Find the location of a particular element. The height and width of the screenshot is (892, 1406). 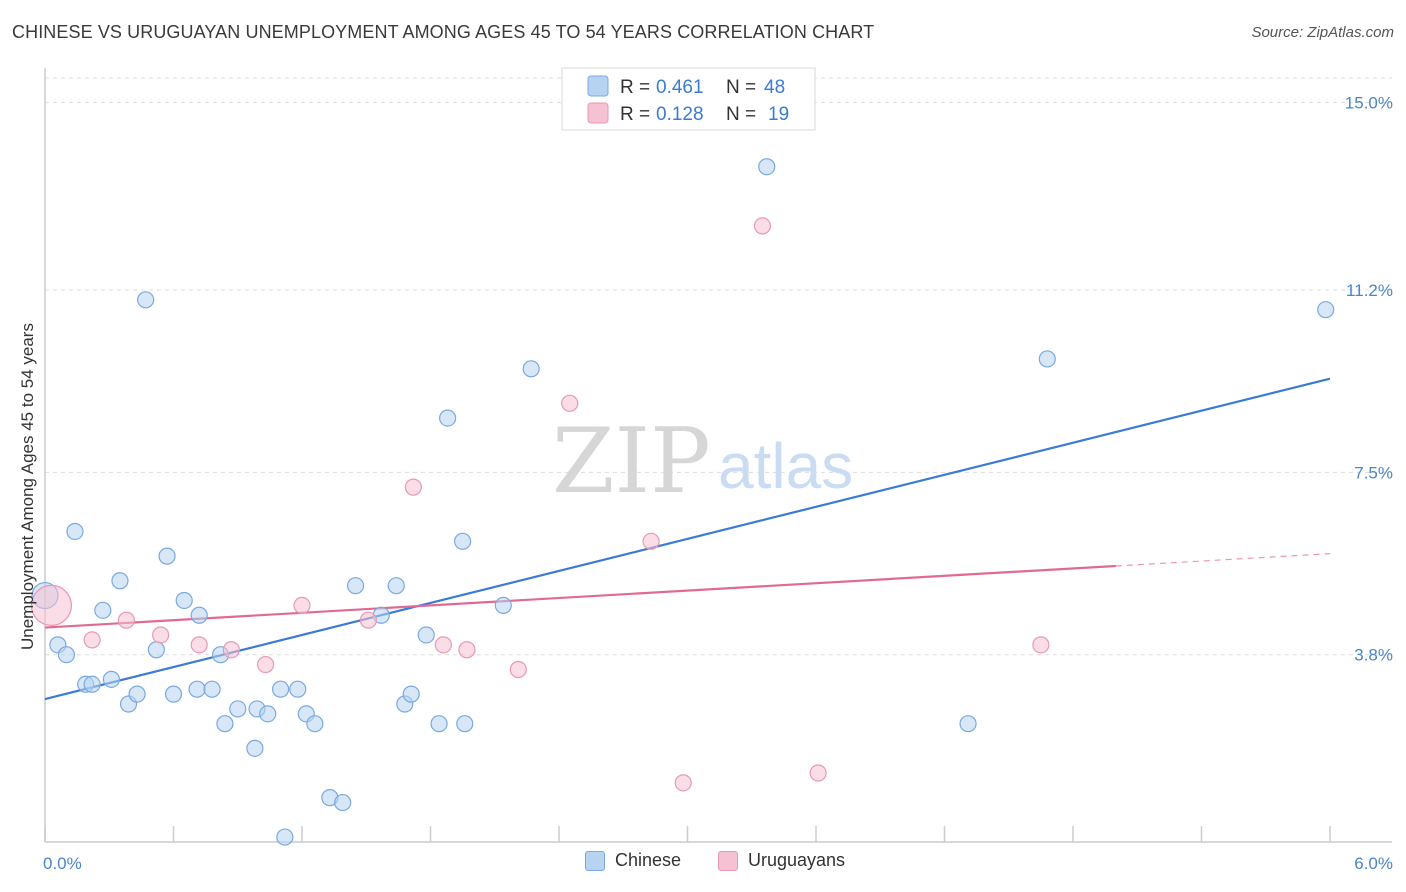

watermark-atlas: atlas is located at coordinates (785, 466).